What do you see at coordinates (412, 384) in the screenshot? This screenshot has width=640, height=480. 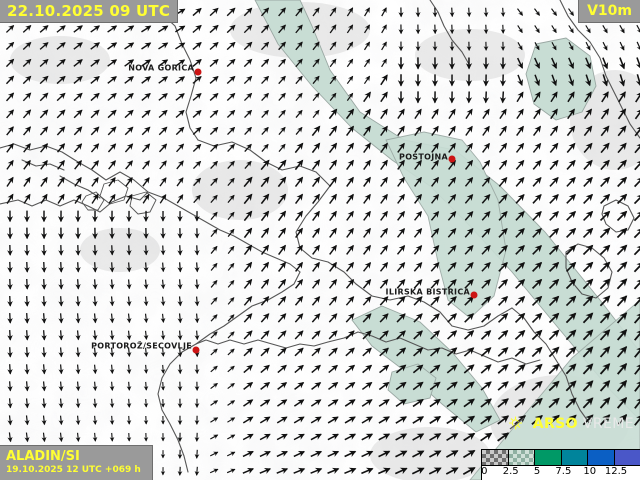 I see `wind-region-small-patch` at bounding box center [412, 384].